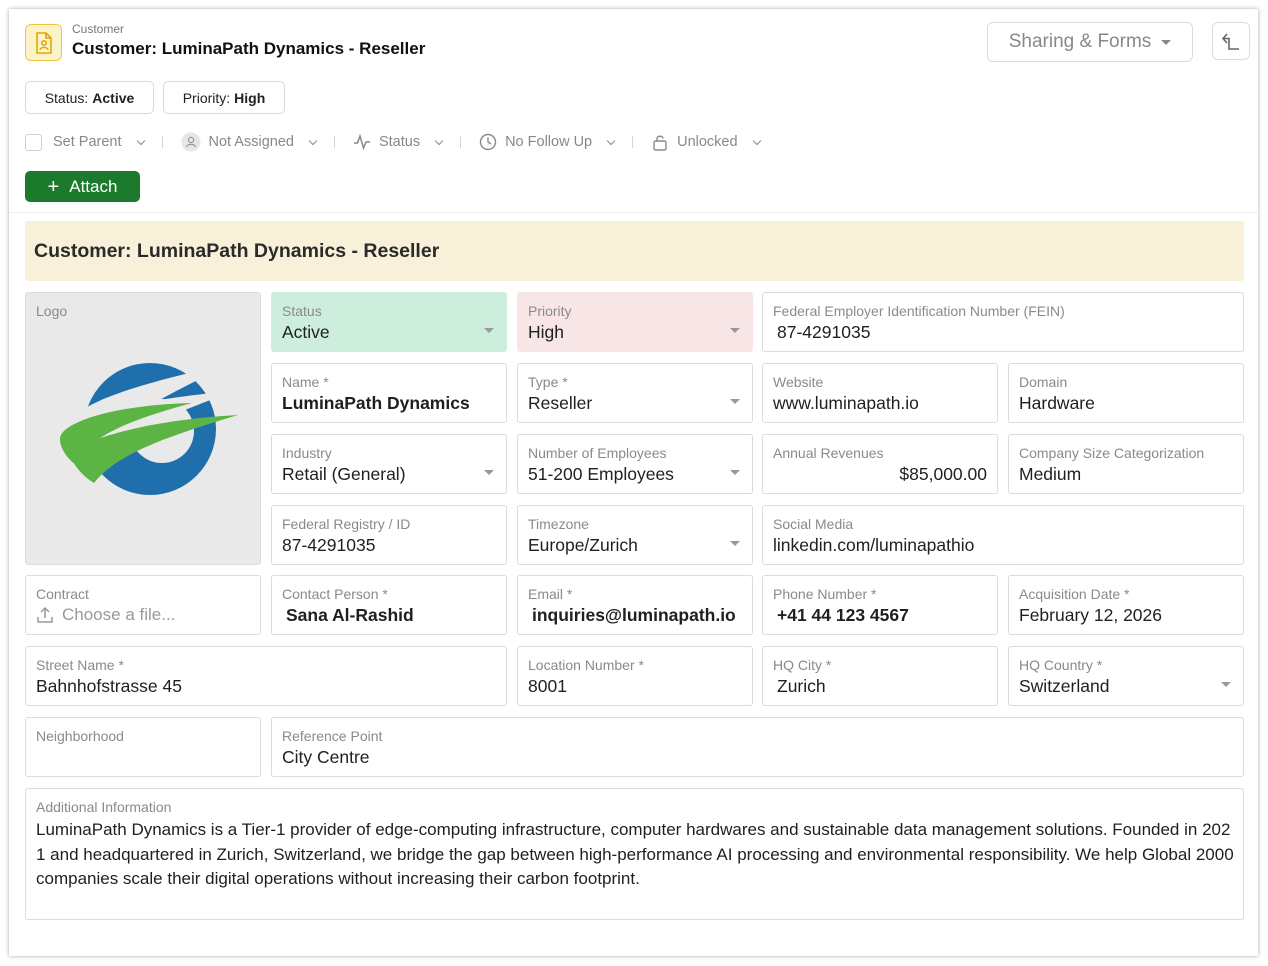 This screenshot has height=966, width=1268. I want to click on status-field: Status Active, so click(389, 322).